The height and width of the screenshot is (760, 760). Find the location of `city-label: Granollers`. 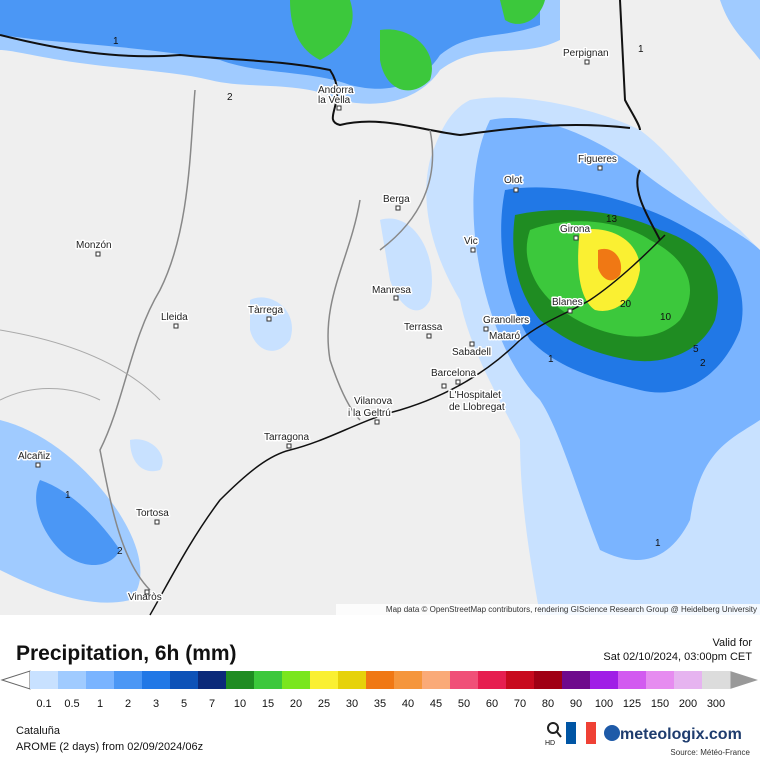

city-label: Granollers is located at coordinates (506, 320).